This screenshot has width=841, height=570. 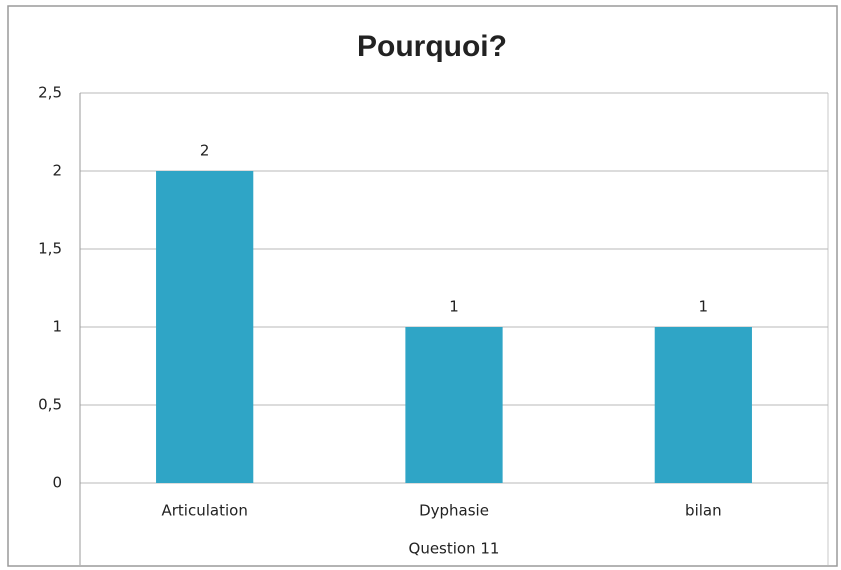 I want to click on x-tick-label: Dyphasie, so click(x=454, y=511).